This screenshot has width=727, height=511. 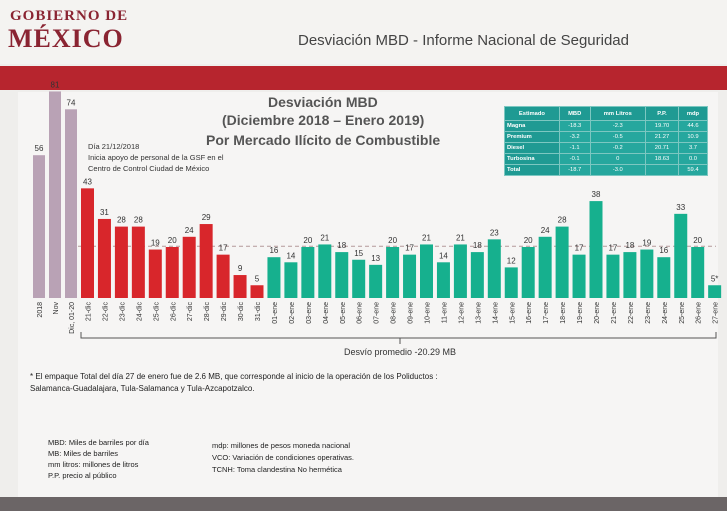 I want to click on tick-label: 25-ene, so click(x=682, y=313).